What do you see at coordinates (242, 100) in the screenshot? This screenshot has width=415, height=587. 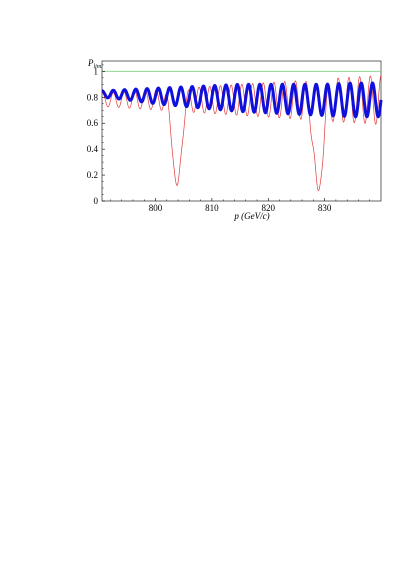 I see `series-blue-curve` at bounding box center [242, 100].